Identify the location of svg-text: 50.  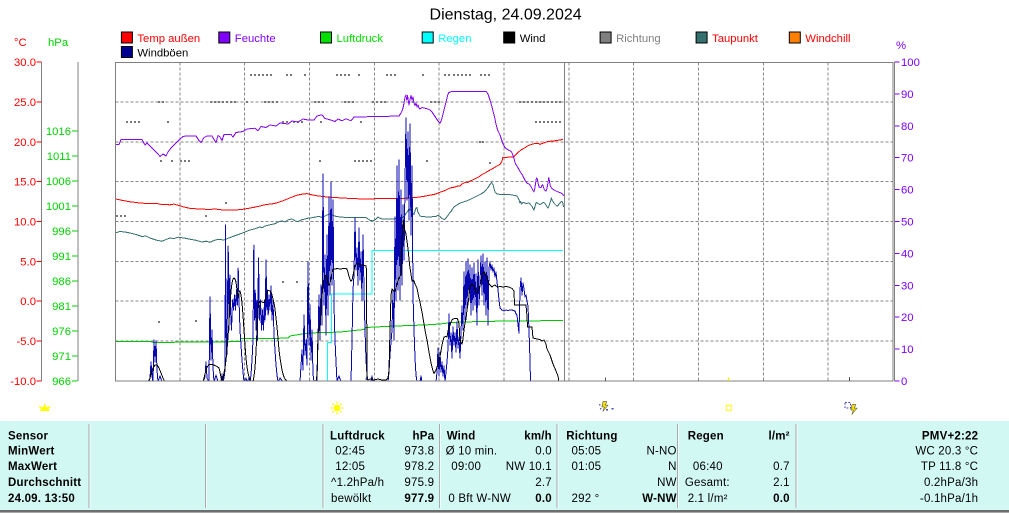
(907, 223).